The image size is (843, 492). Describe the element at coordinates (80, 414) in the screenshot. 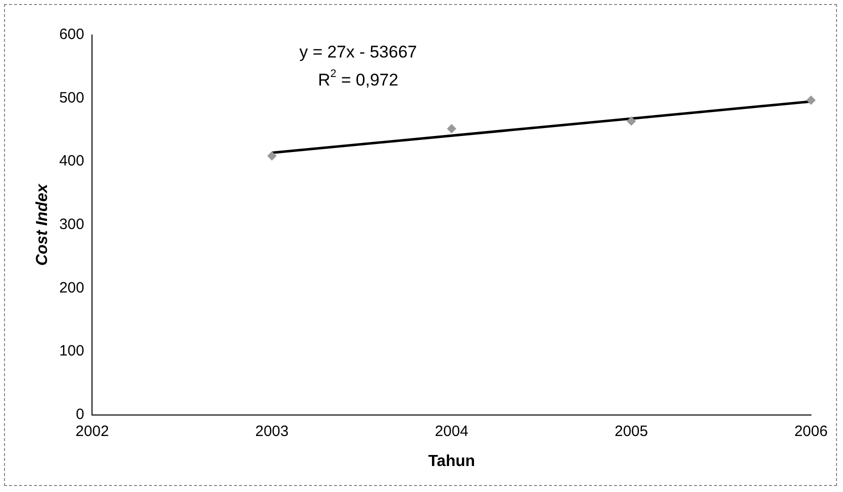

I see `y-tick-label: 0` at that location.